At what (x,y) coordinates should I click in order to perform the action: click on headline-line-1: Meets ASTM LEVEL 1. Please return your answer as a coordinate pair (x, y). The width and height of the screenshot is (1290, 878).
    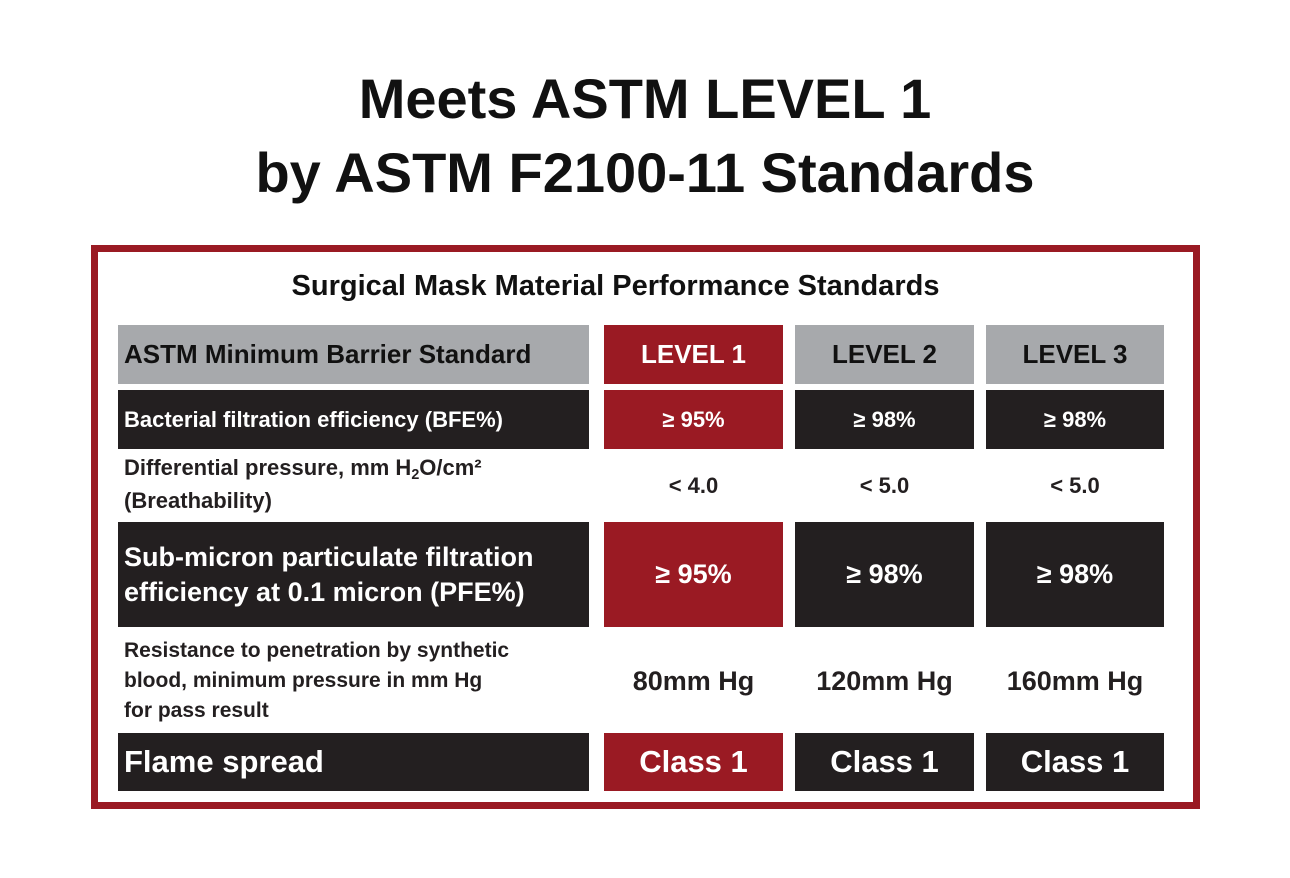
    Looking at the image, I should click on (645, 98).